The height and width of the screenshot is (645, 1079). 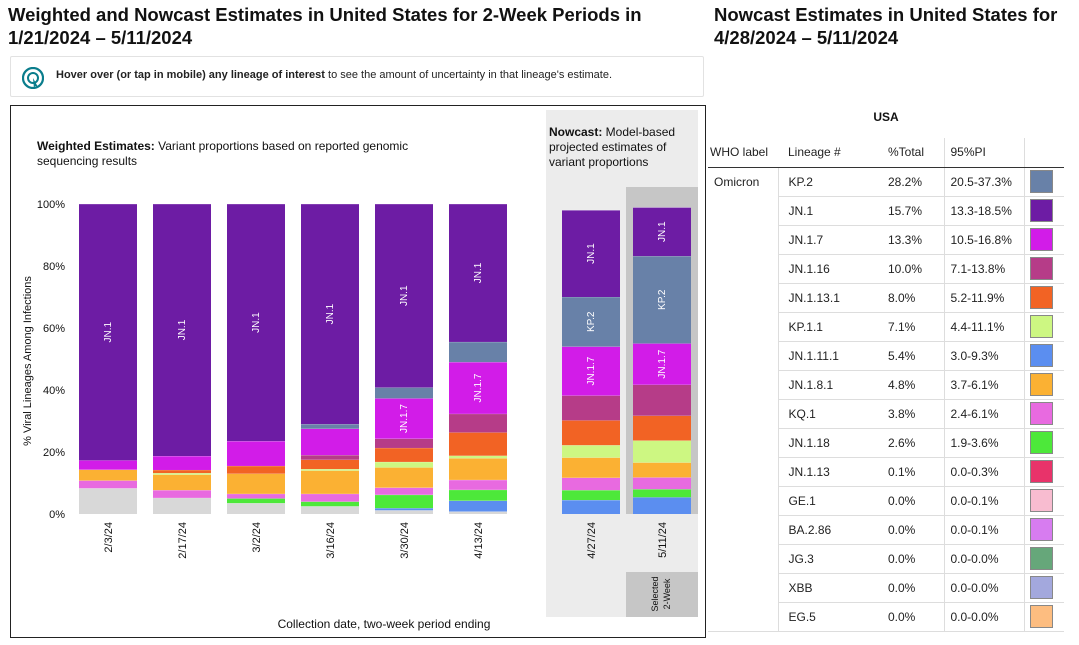 What do you see at coordinates (655, 593) in the screenshot?
I see `selected-2week-label: Selected` at bounding box center [655, 593].